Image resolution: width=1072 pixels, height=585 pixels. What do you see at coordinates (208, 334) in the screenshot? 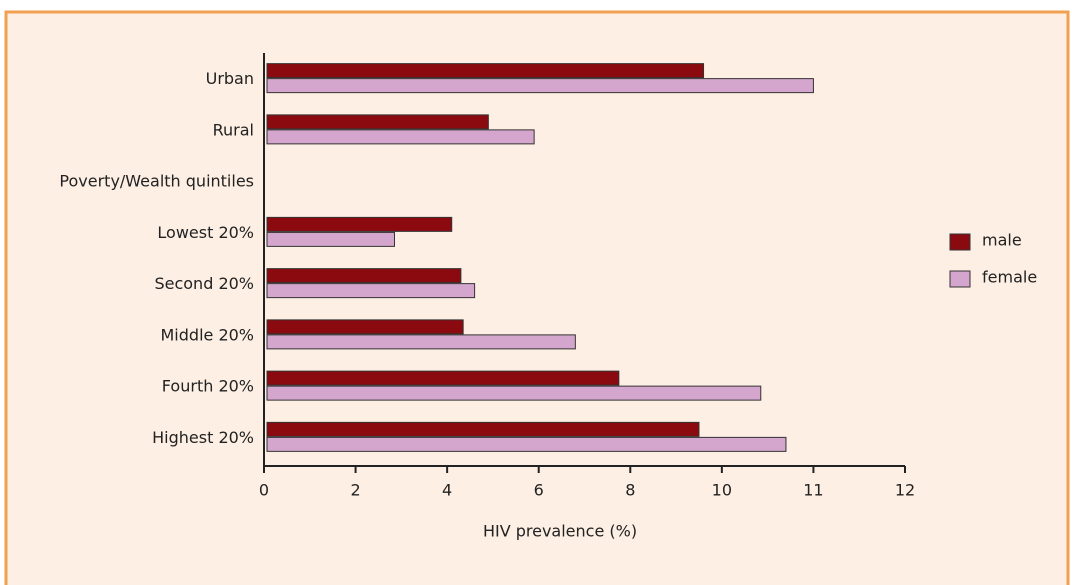
I see `y-tick-label: Middle 20%` at bounding box center [208, 334].